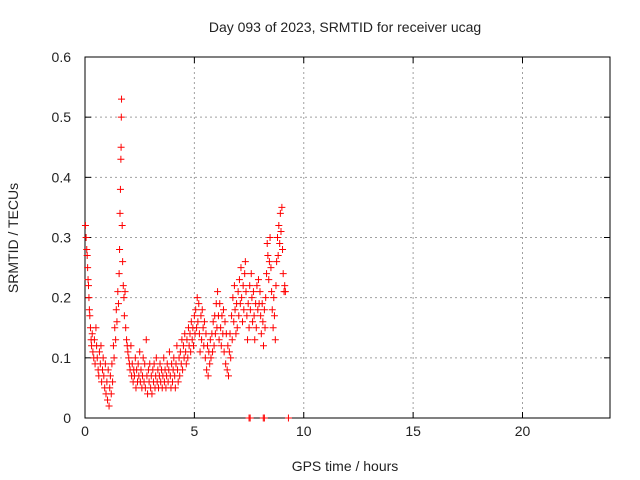 The width and height of the screenshot is (640, 480). What do you see at coordinates (85, 431) in the screenshot?
I see `x-tick-label: 0` at bounding box center [85, 431].